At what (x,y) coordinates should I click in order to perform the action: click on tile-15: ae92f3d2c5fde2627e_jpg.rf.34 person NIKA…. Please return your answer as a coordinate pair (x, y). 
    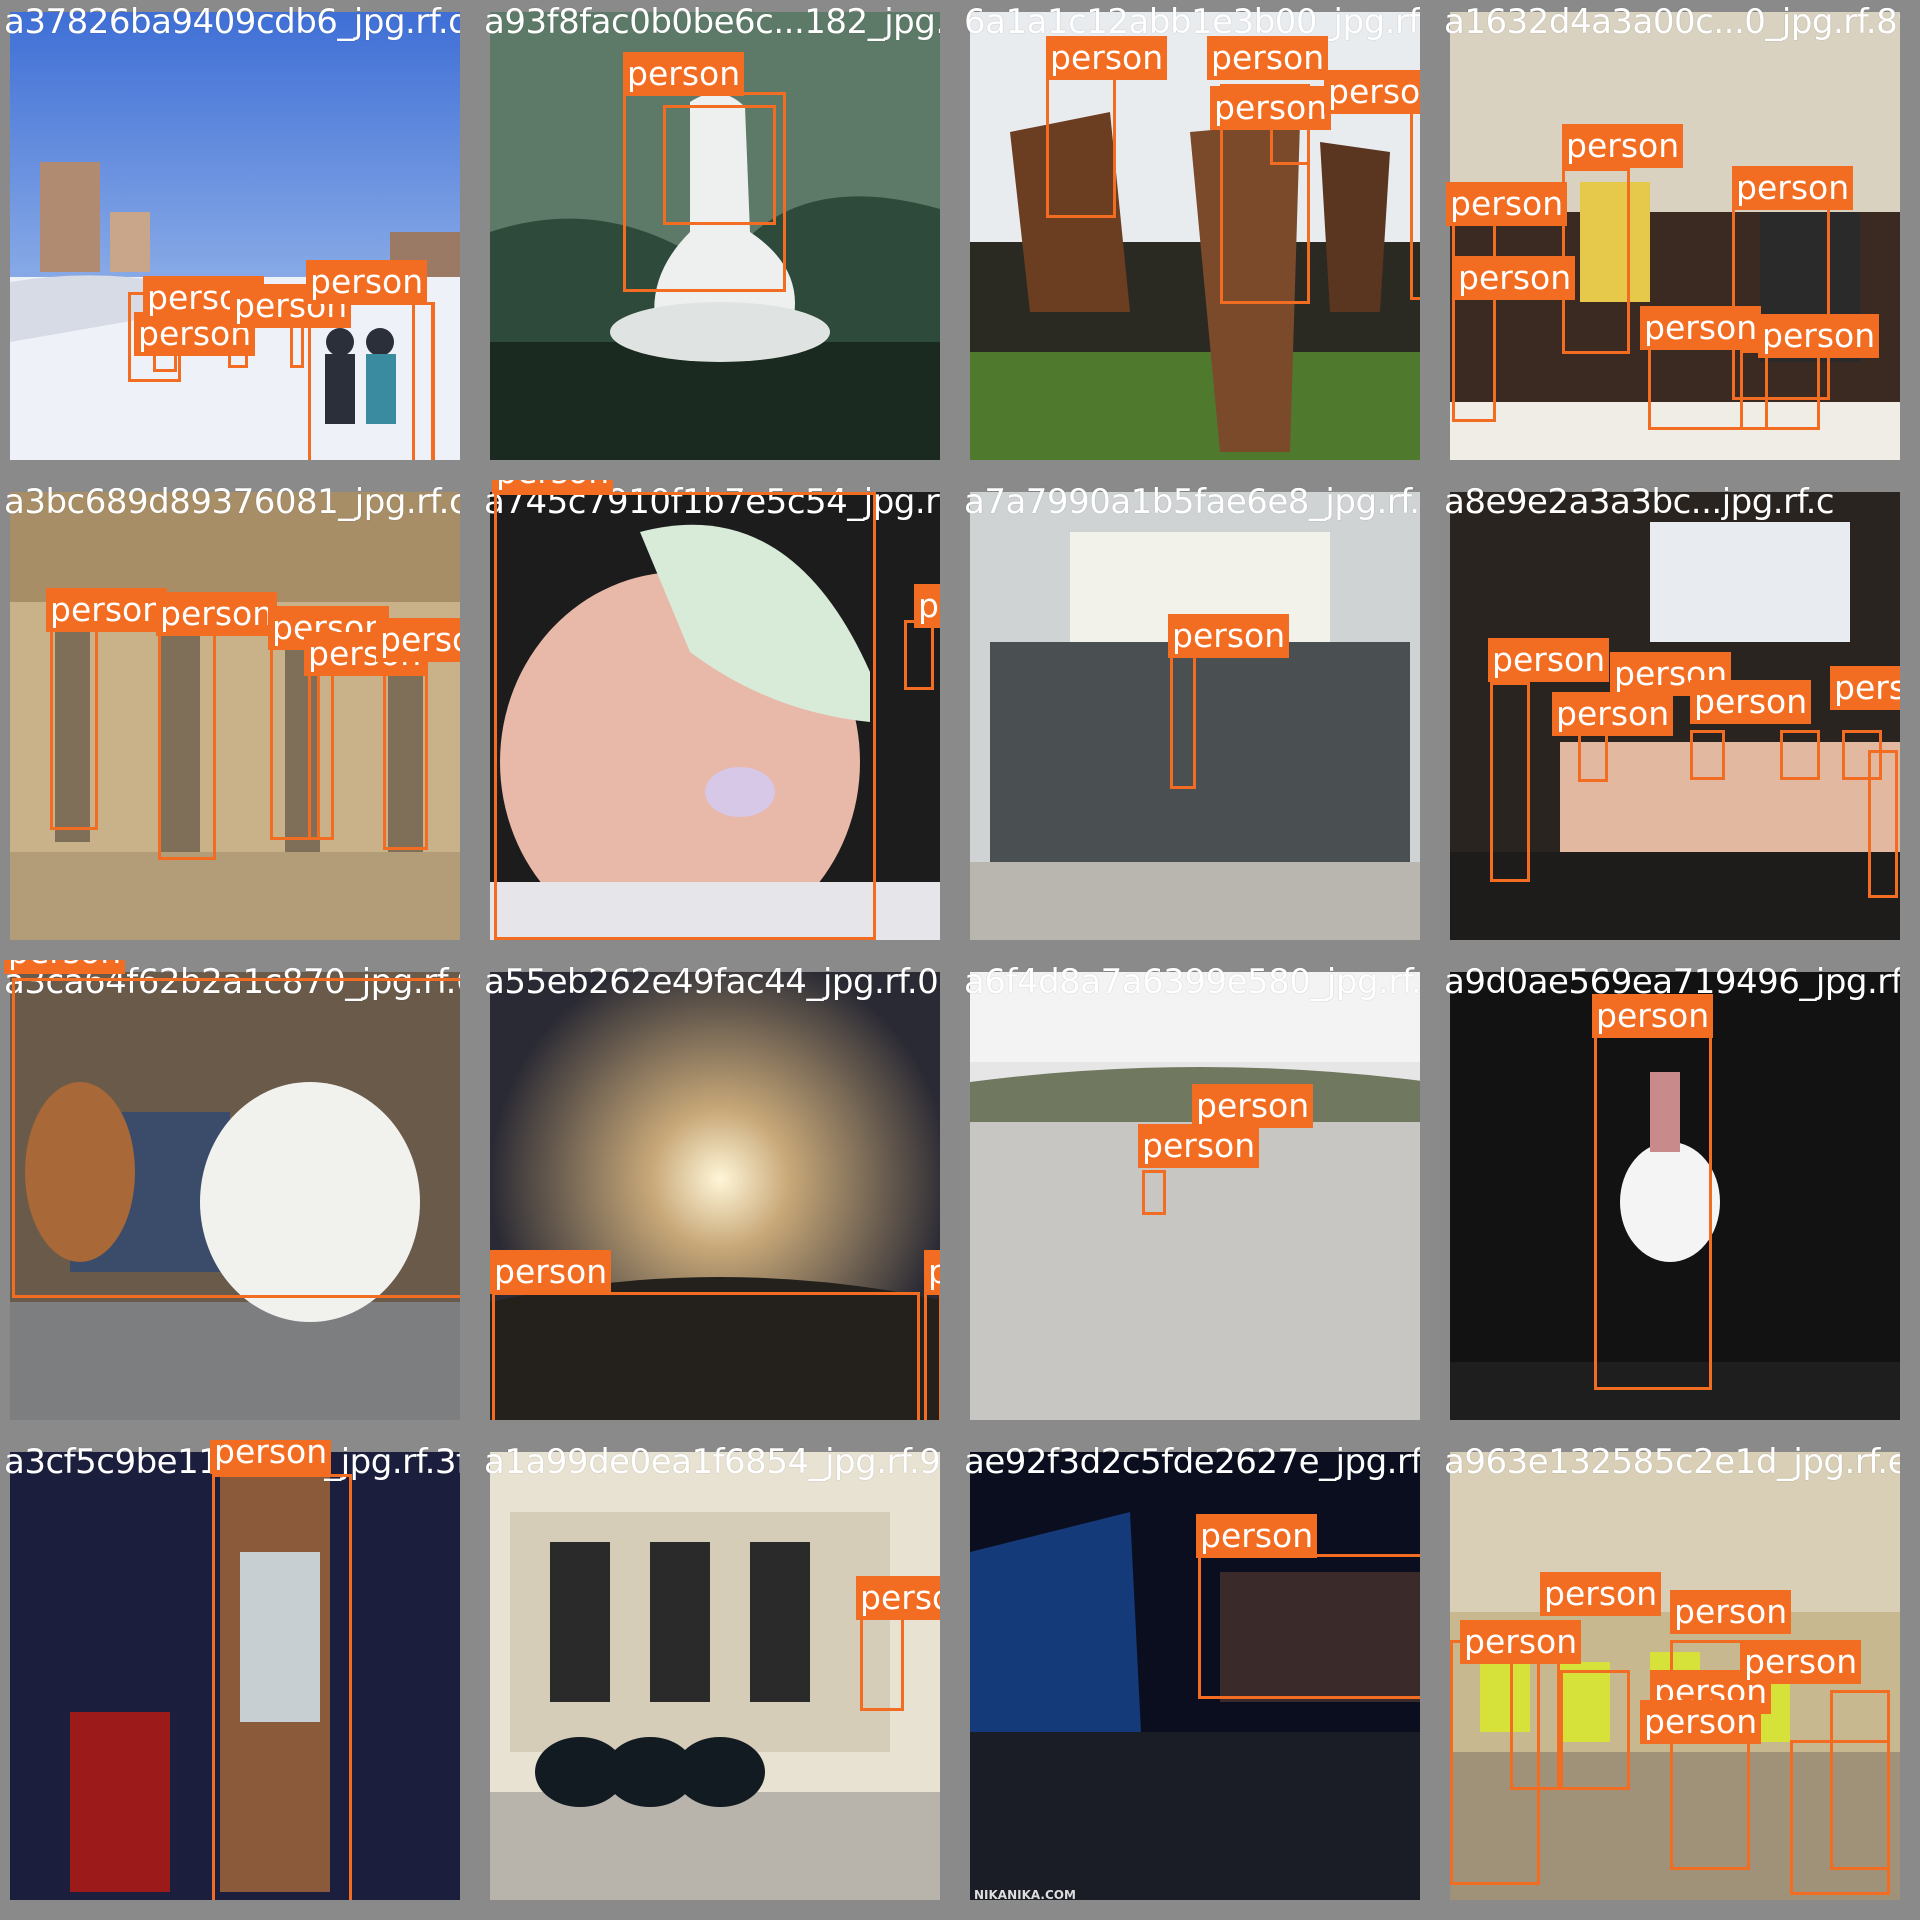
    Looking at the image, I should click on (1190, 1670).